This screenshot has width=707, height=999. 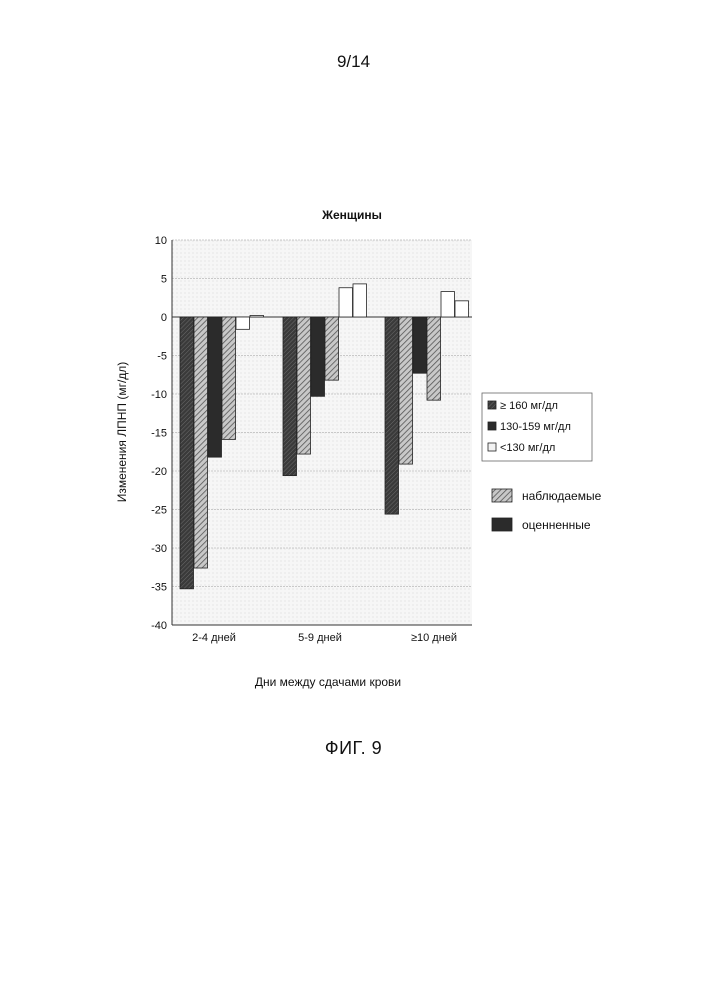 I want to click on figure-caption: ФИГ. 9, so click(x=353, y=748).